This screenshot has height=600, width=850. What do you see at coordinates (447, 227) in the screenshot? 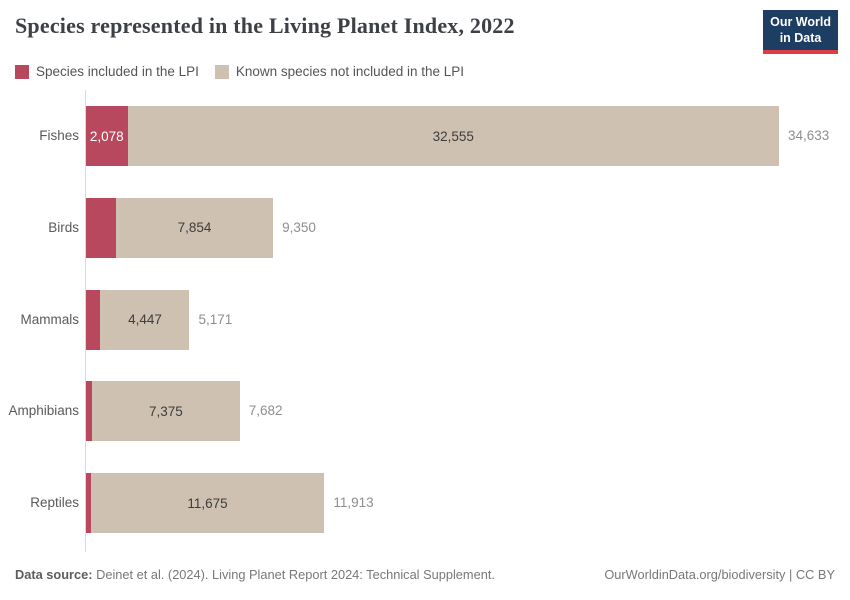
I see `bar-row: Birds 7,854 9,350` at bounding box center [447, 227].